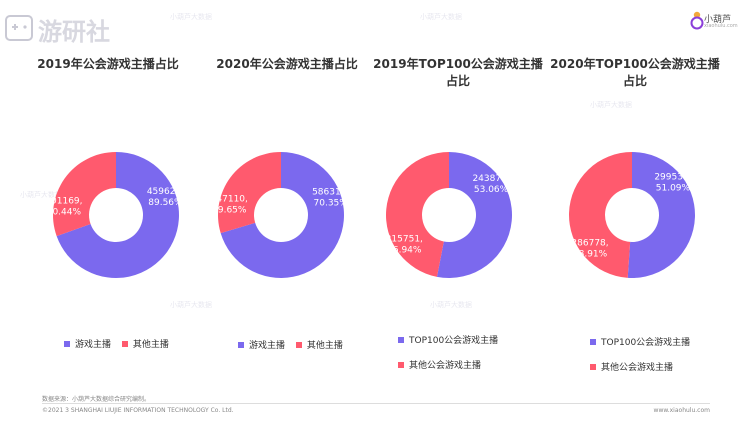 The width and height of the screenshot is (750, 422). I want to click on chart-title: 2020年公会游戏主播占比, so click(287, 64).